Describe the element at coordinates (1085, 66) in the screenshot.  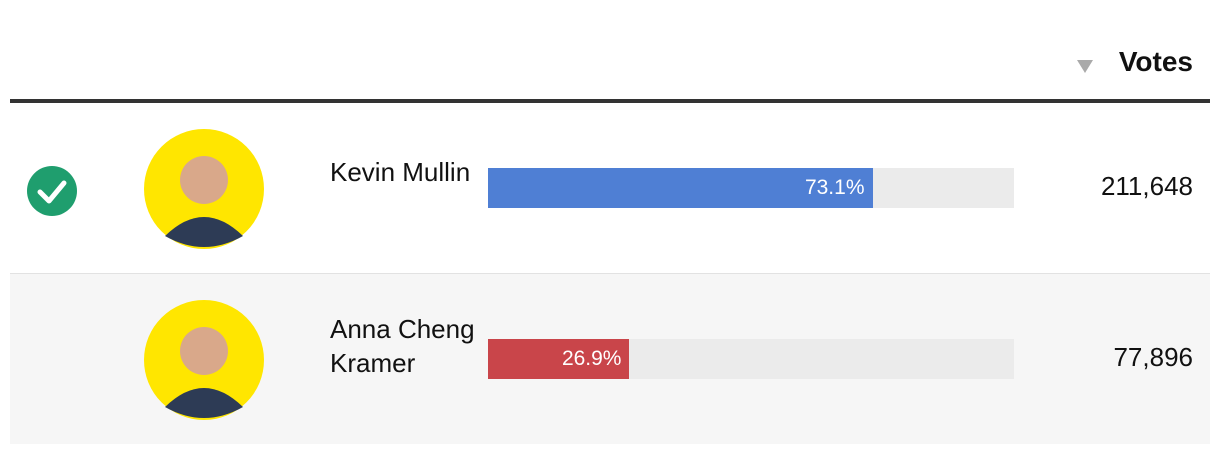
I see `sort-icon` at that location.